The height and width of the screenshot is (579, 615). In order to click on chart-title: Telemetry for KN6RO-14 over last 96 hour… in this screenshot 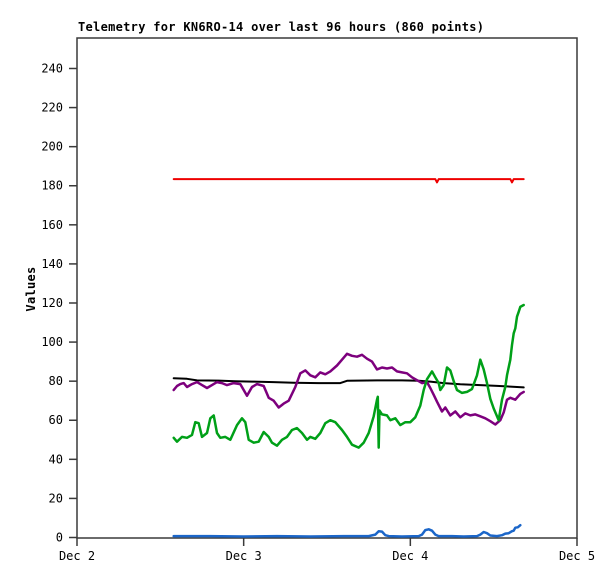, I will do `click(281, 27)`.